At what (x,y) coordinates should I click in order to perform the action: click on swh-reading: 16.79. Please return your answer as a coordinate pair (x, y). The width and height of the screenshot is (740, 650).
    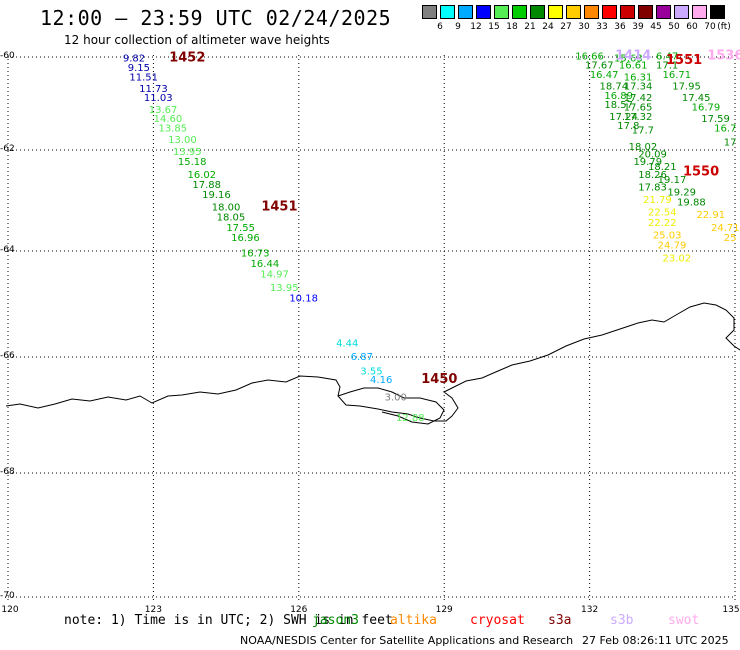
    Looking at the image, I should click on (706, 107).